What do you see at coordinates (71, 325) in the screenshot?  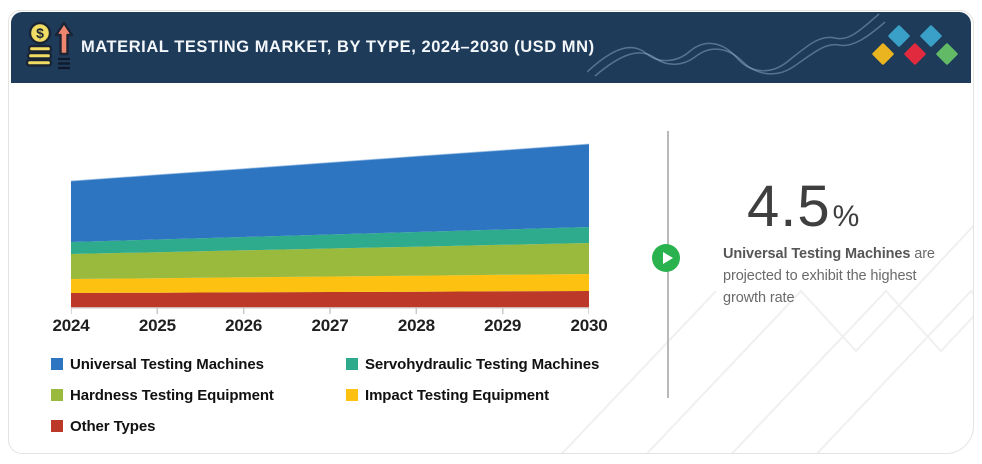 I see `x-axis-label: 2024` at bounding box center [71, 325].